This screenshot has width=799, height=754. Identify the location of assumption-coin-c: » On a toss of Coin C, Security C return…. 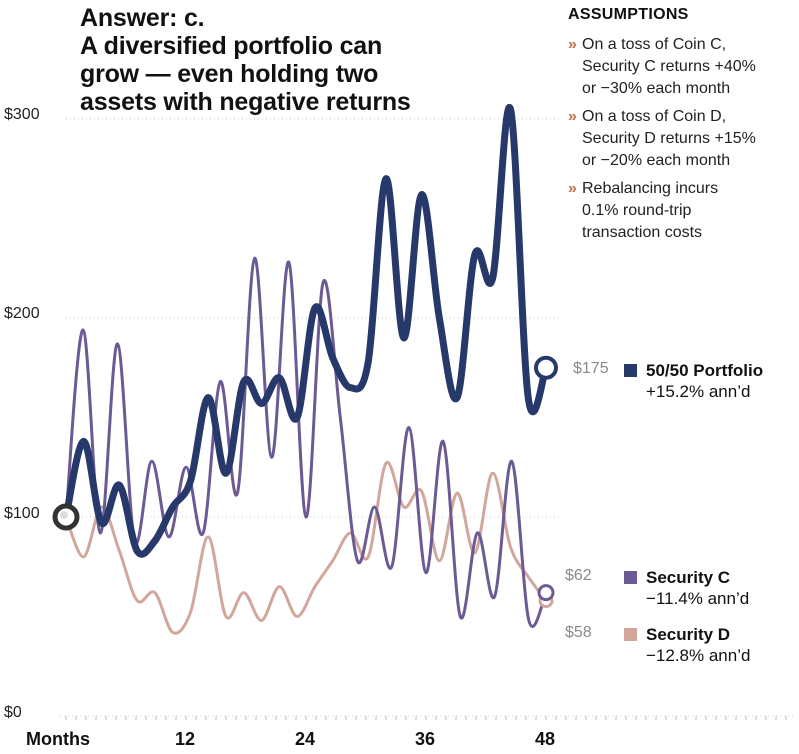
(682, 67).